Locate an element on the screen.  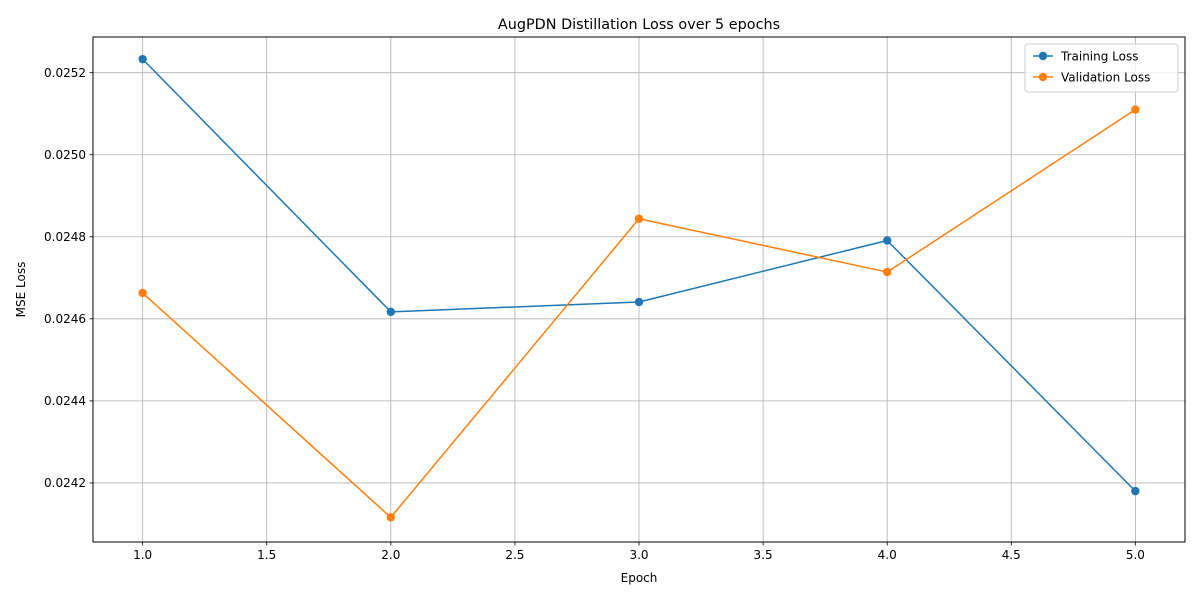
x-tick-label: 2.5 is located at coordinates (514, 555).